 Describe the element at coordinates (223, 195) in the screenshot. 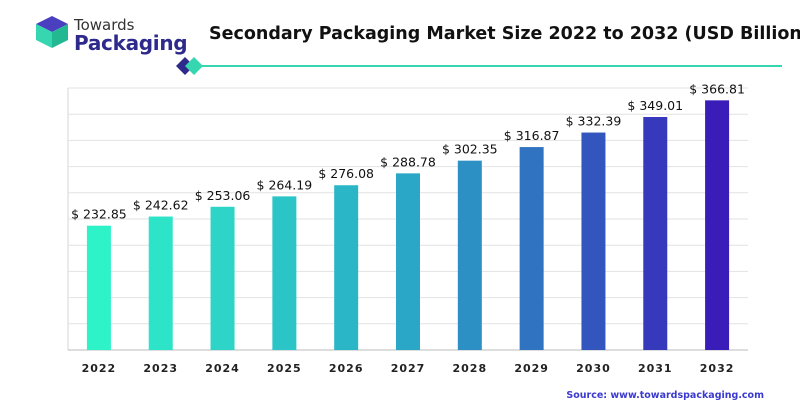

I see `value-label-2024: $ 253.06` at that location.